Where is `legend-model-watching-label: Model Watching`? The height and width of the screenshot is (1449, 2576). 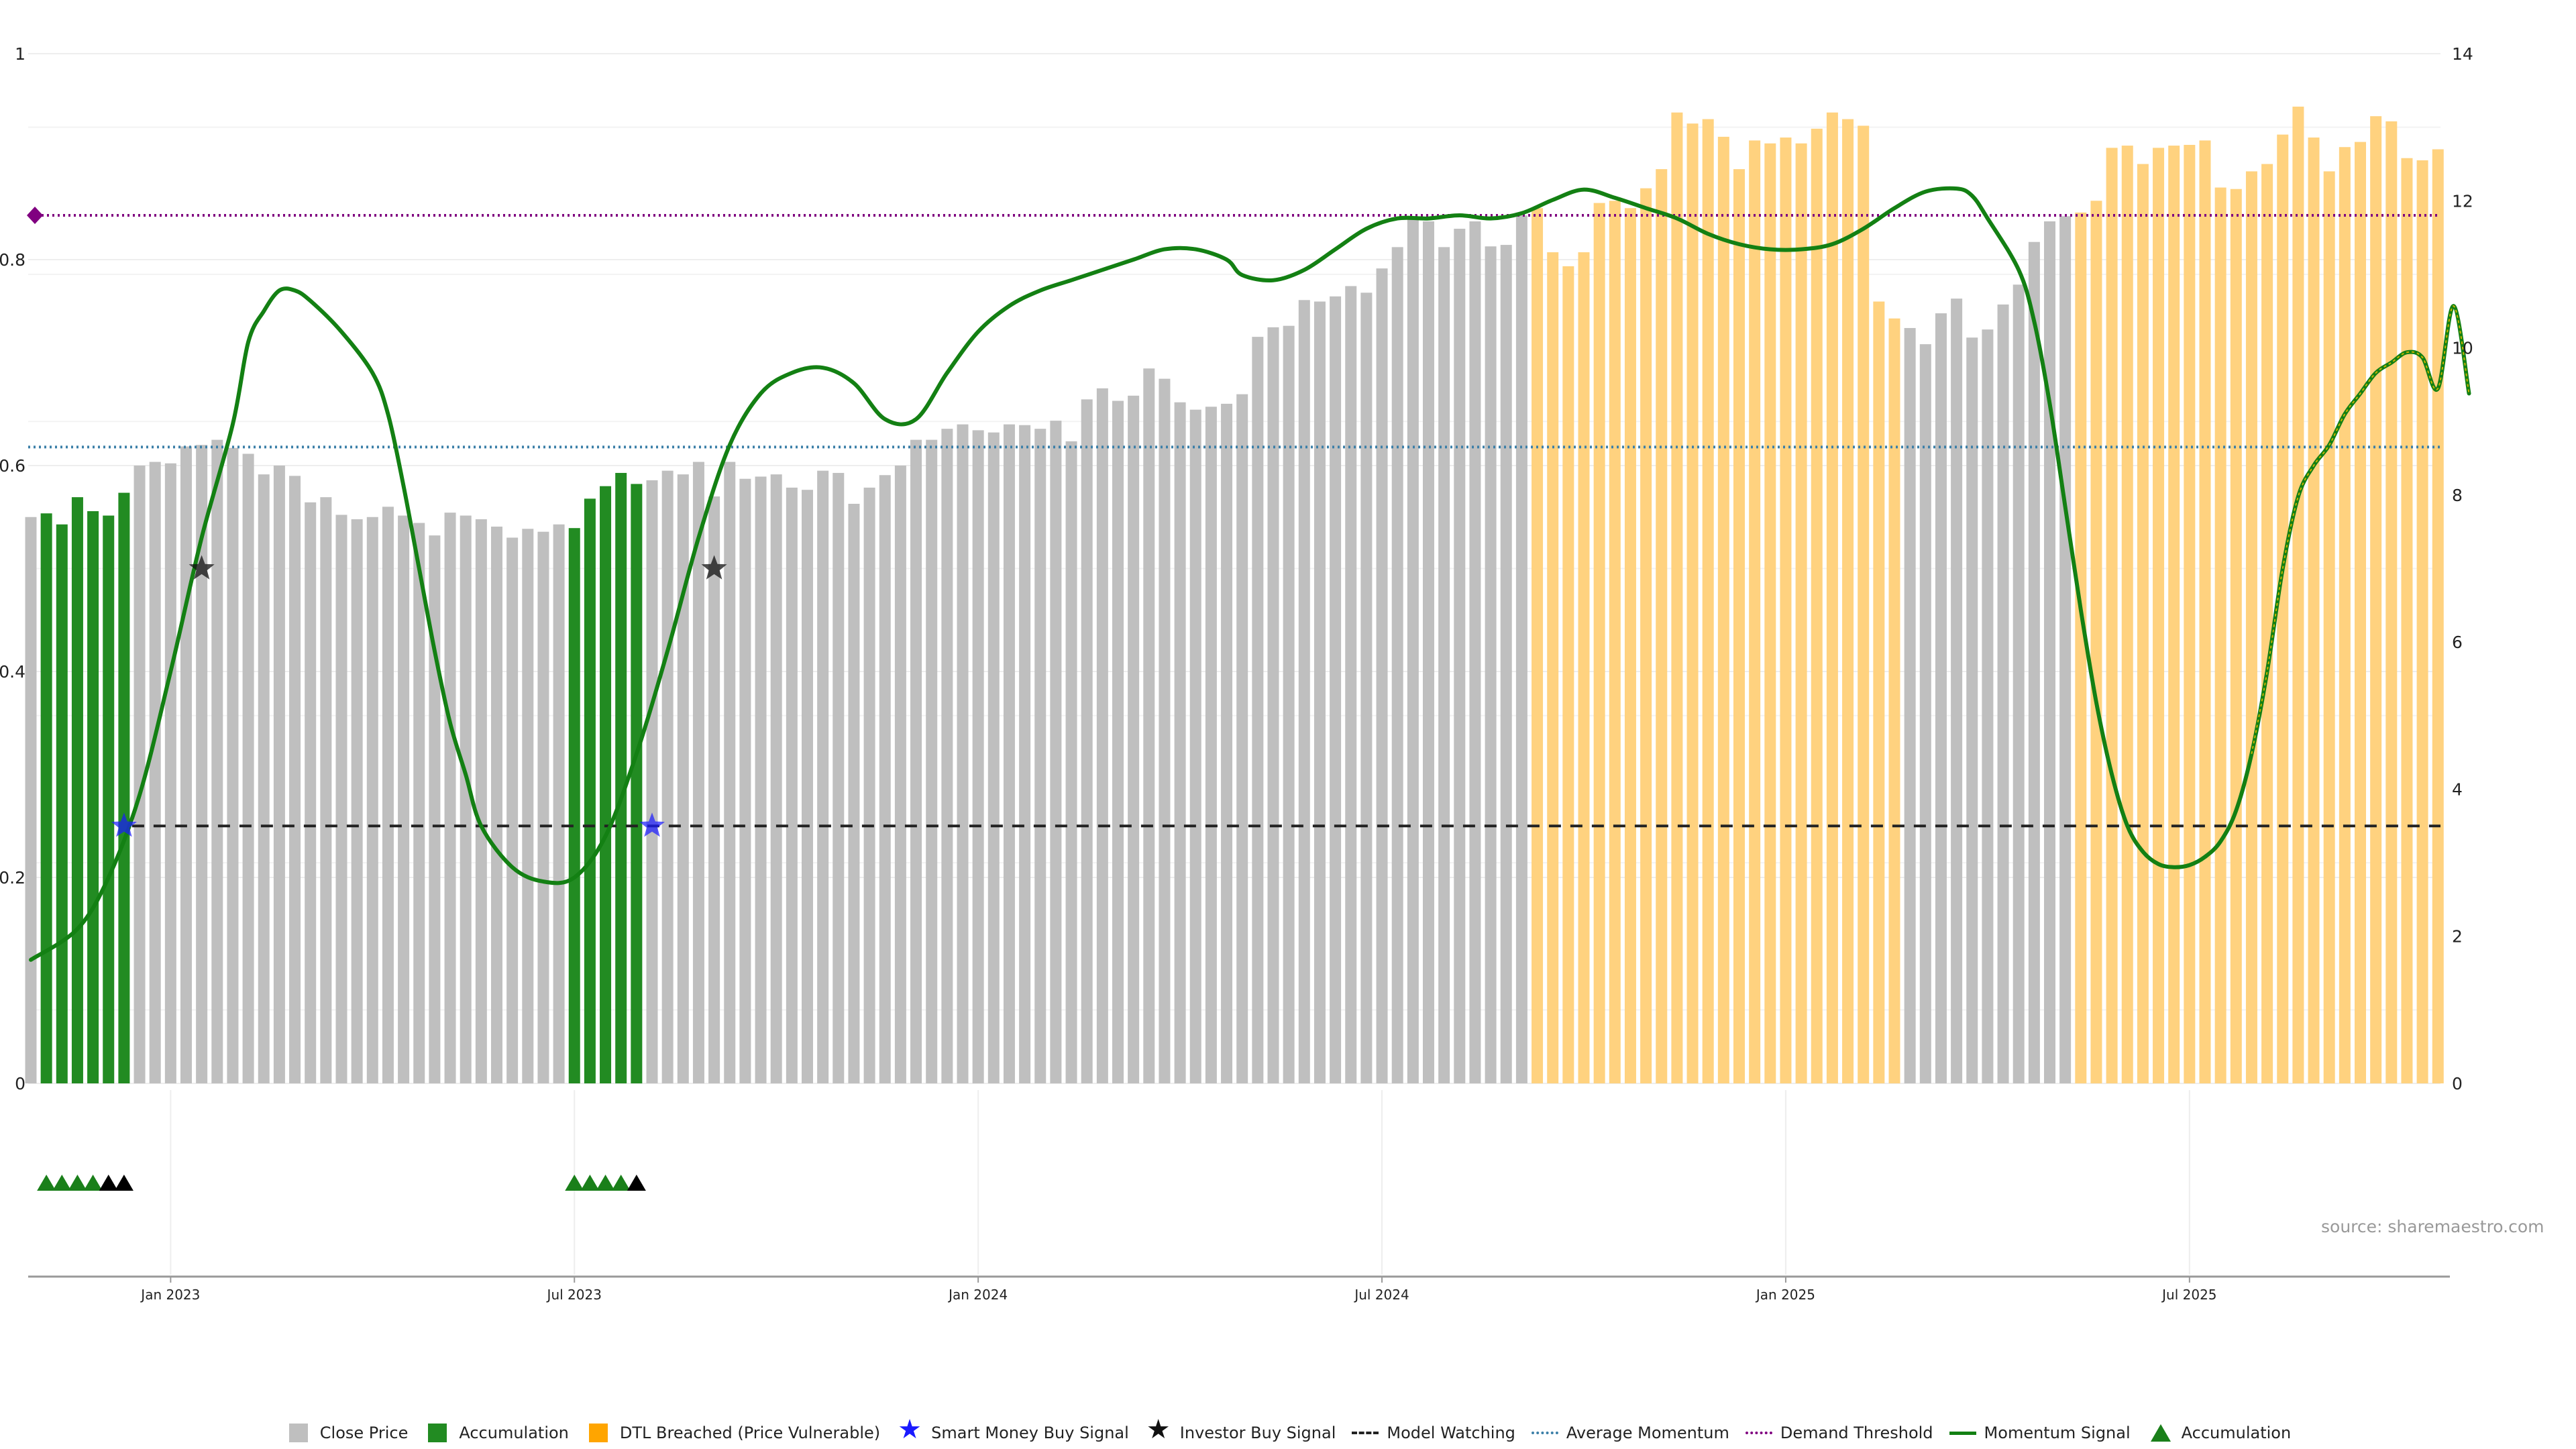
legend-model-watching-label: Model Watching is located at coordinates (1451, 1433).